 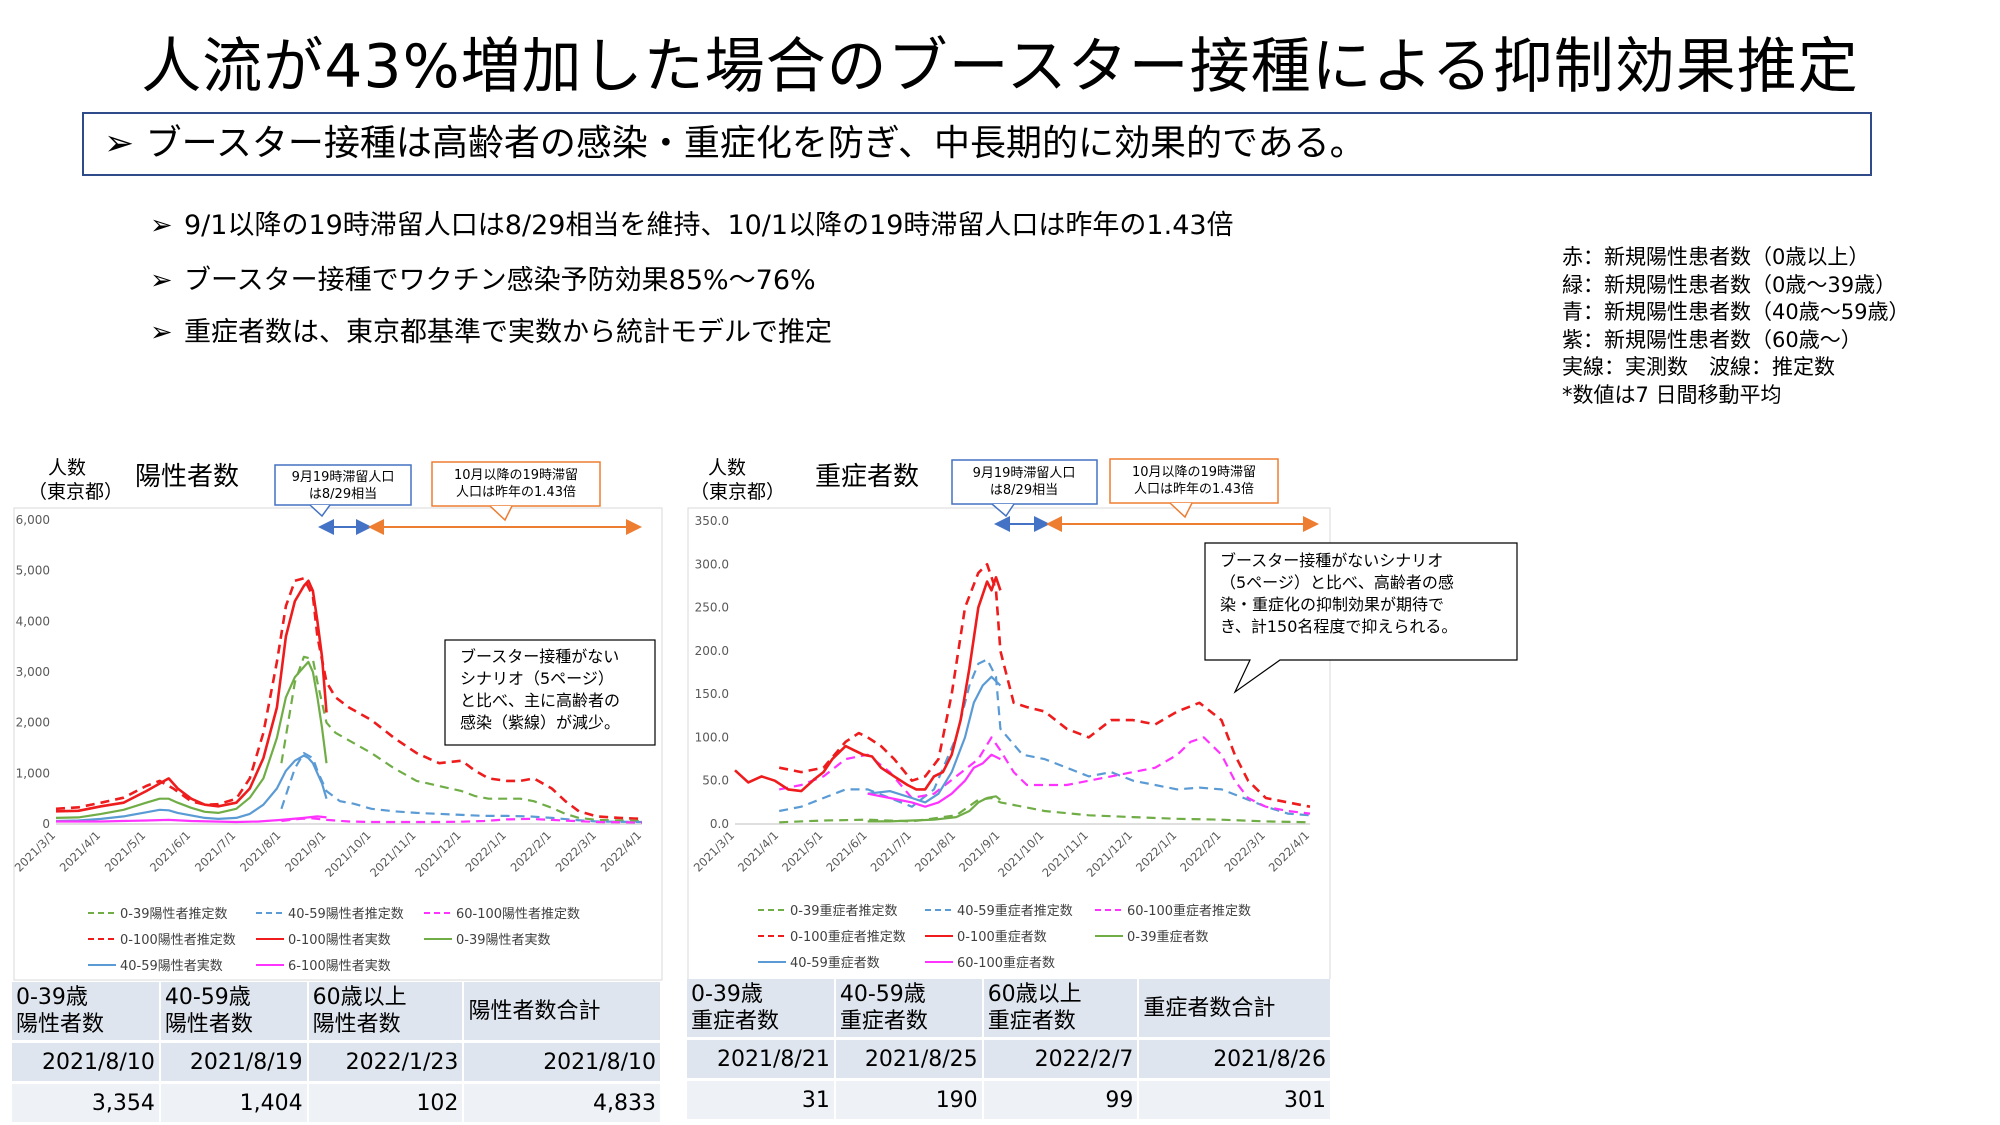 What do you see at coordinates (508, 332) in the screenshot?
I see `bullet-text: 重症者数は、東京都基準で実数から統計モデルで推定` at bounding box center [508, 332].